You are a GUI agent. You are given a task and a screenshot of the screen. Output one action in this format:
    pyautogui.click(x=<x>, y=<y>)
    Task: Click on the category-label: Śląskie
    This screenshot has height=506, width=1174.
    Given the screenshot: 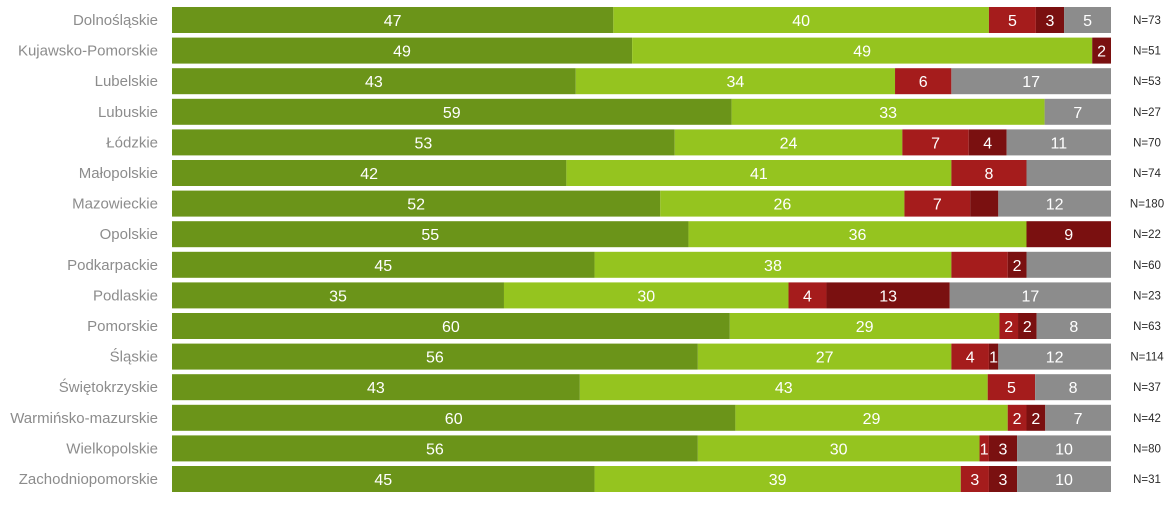 What is the action you would take?
    pyautogui.click(x=134, y=357)
    